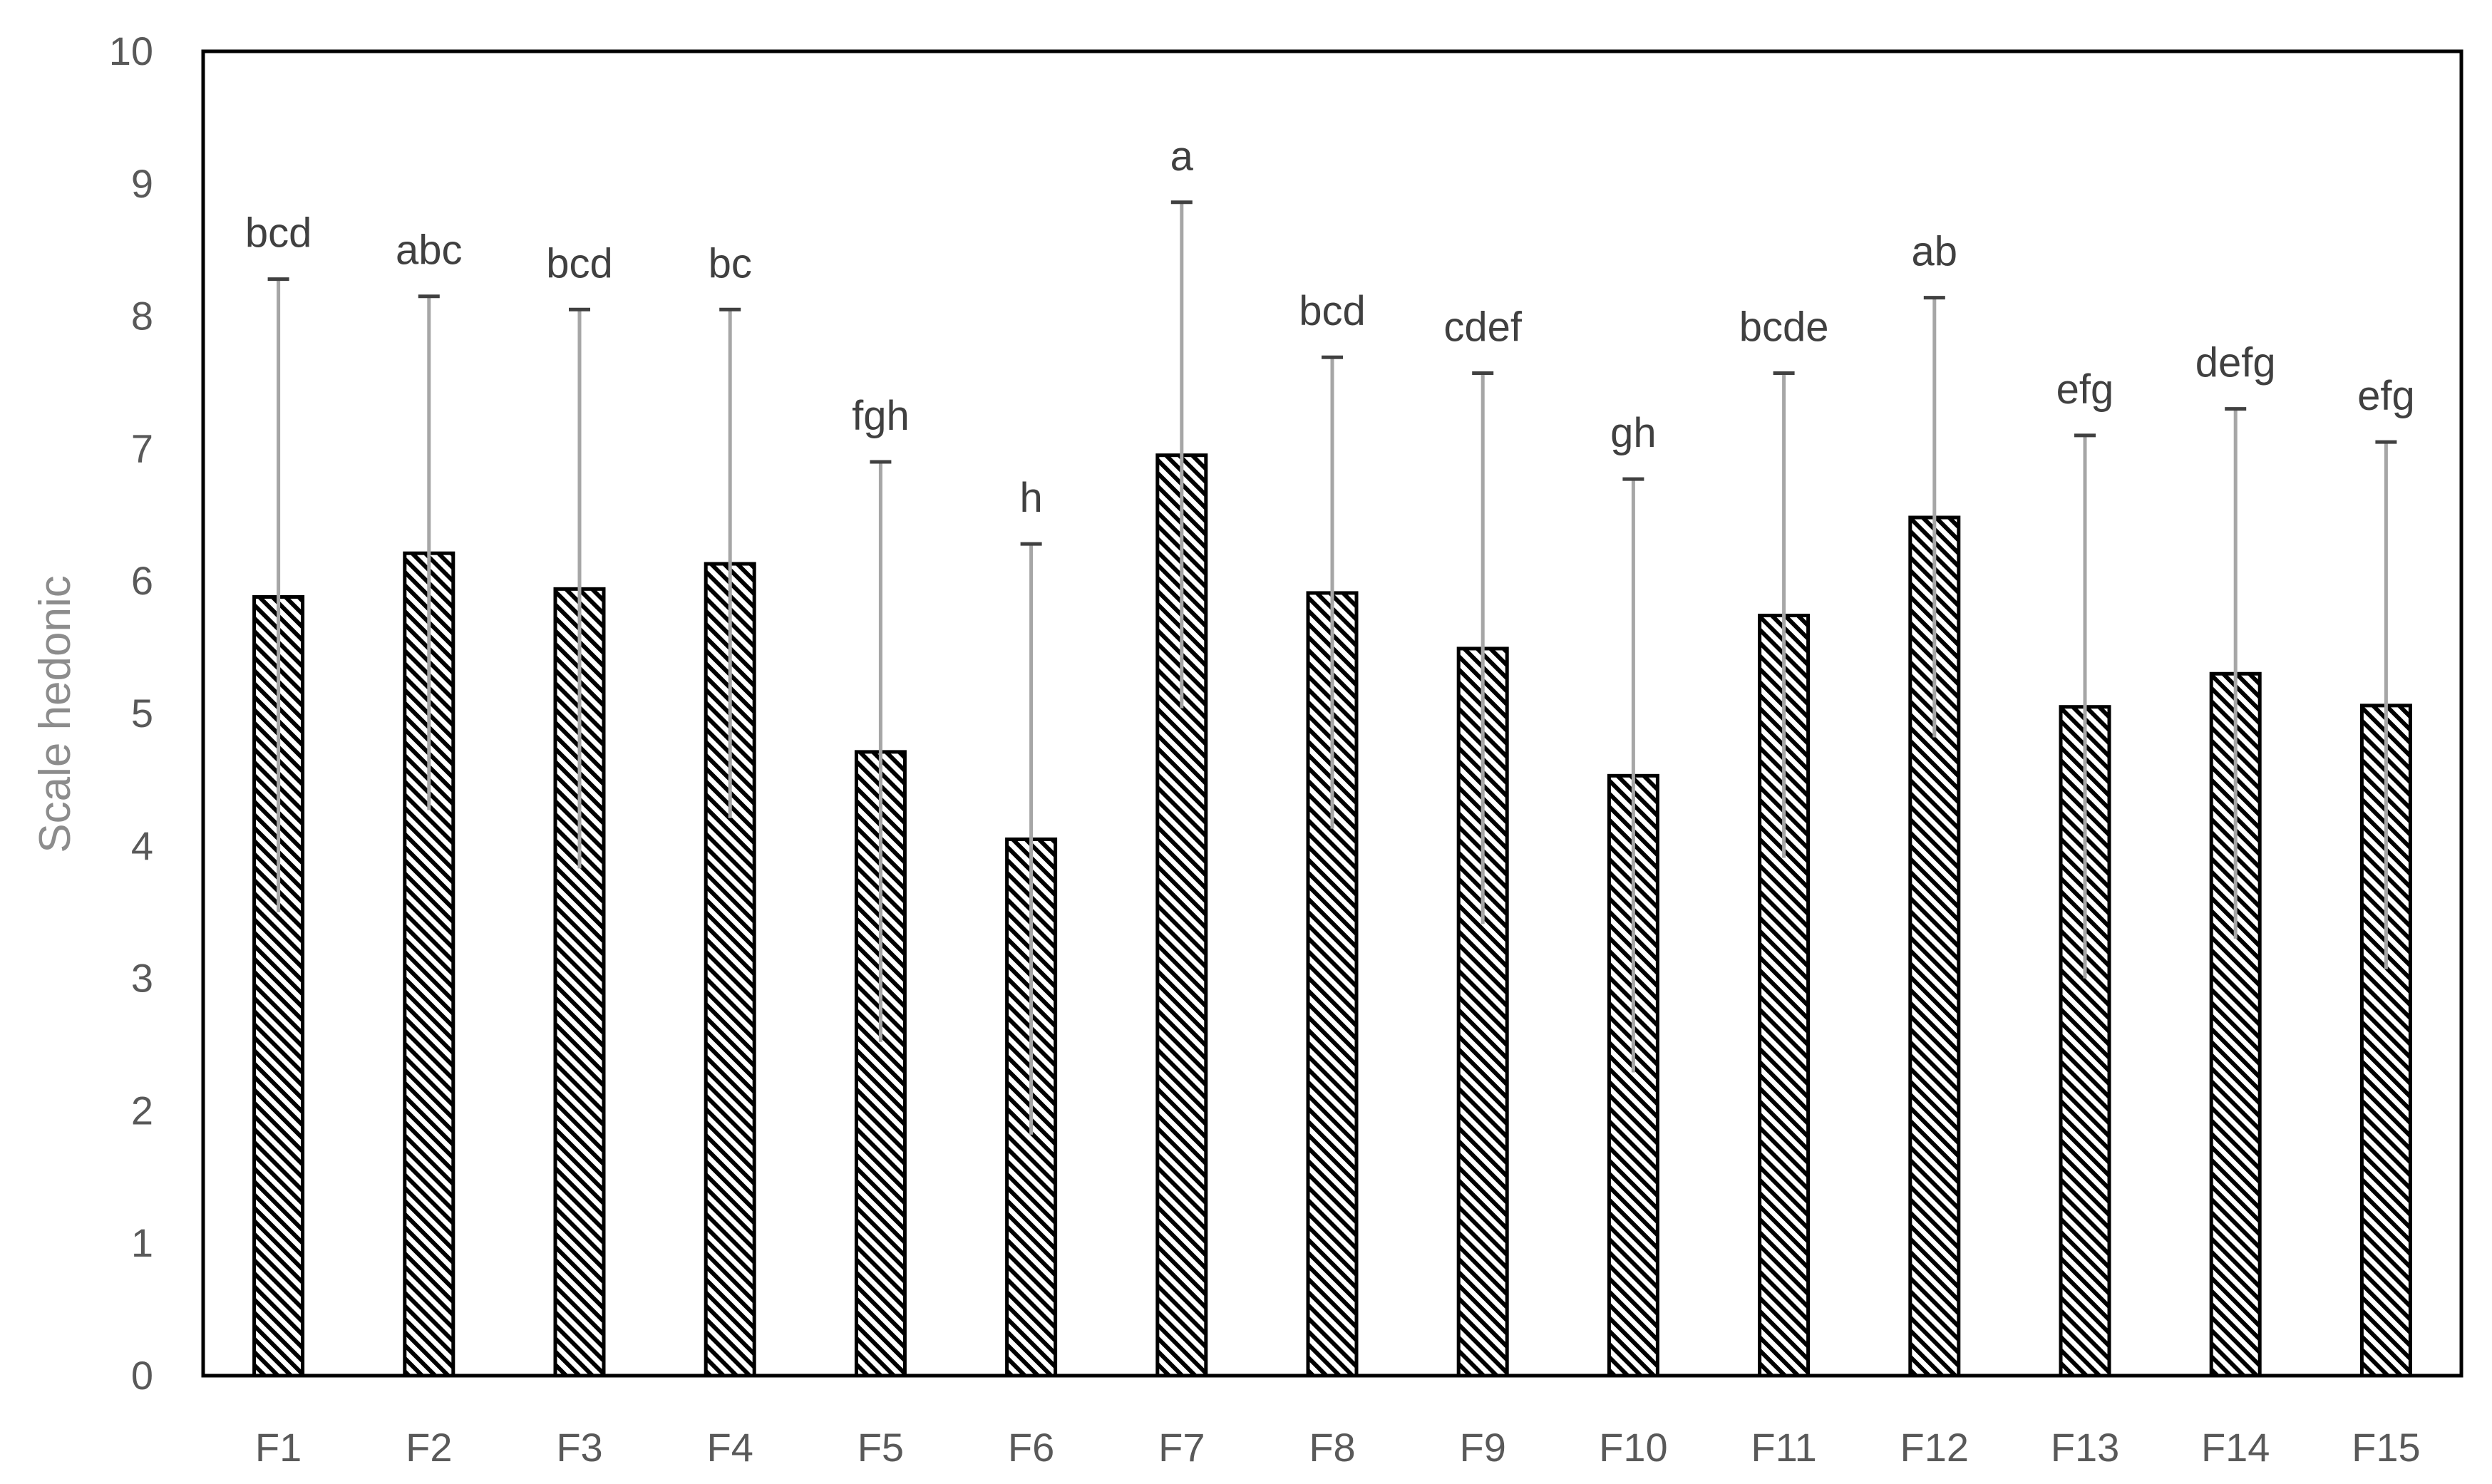  Describe the element at coordinates (131, 51) in the screenshot. I see `y-tick-label: 10` at that location.